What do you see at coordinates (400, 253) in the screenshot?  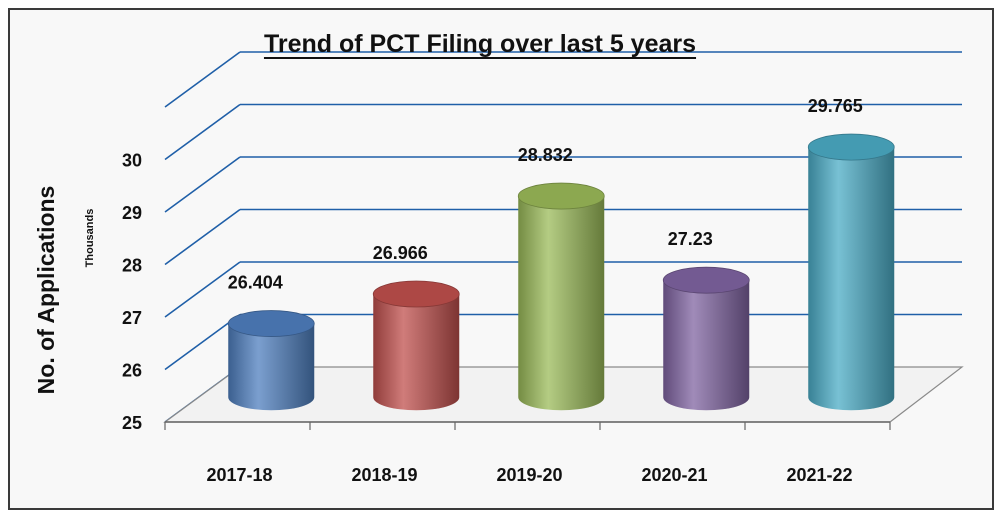 I see `data-label: 26.966` at bounding box center [400, 253].